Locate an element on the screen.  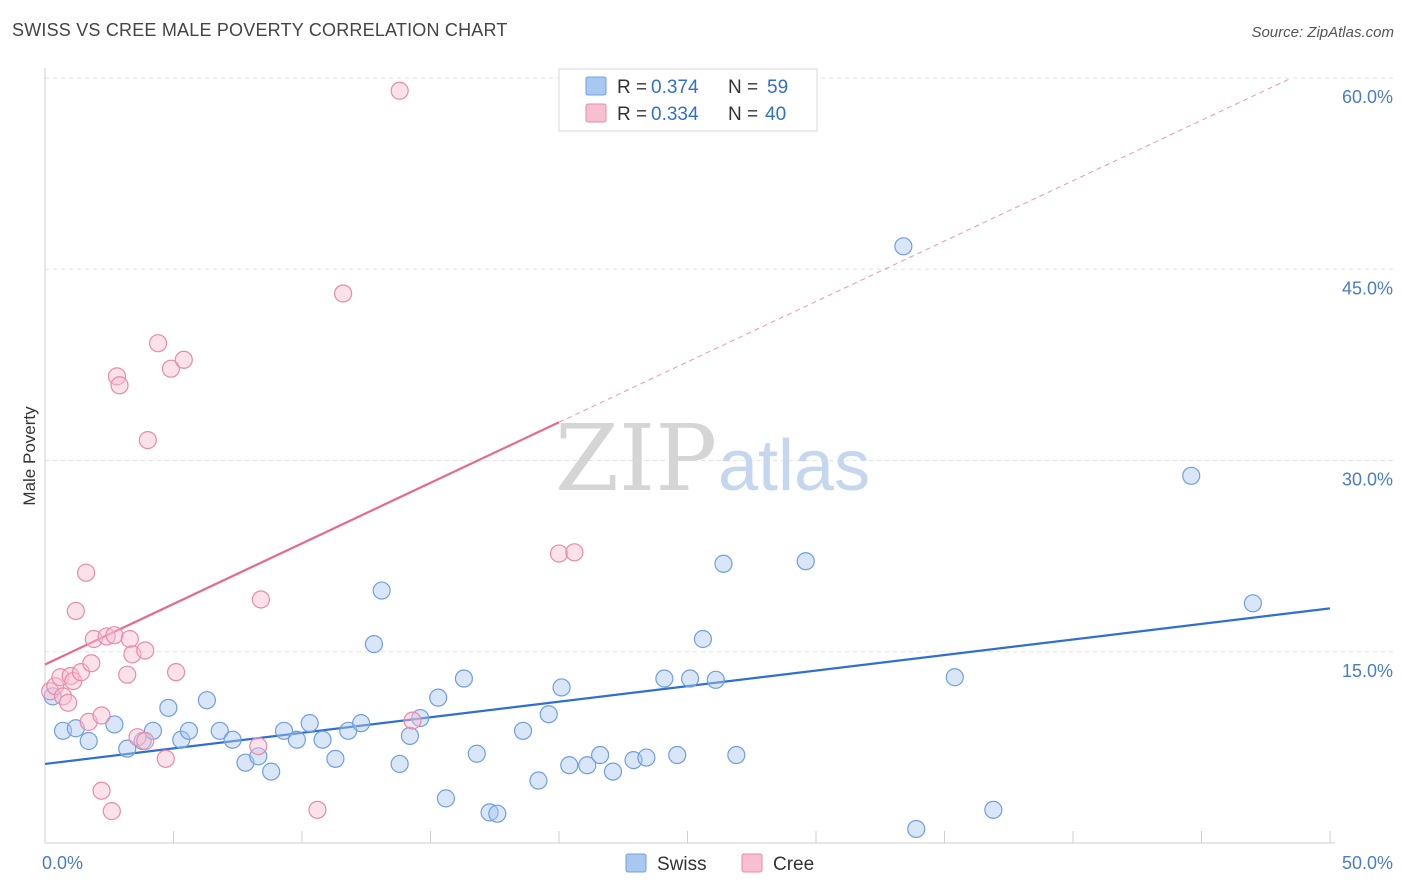
y-tick-label: 30.0% is located at coordinates (1367, 480).